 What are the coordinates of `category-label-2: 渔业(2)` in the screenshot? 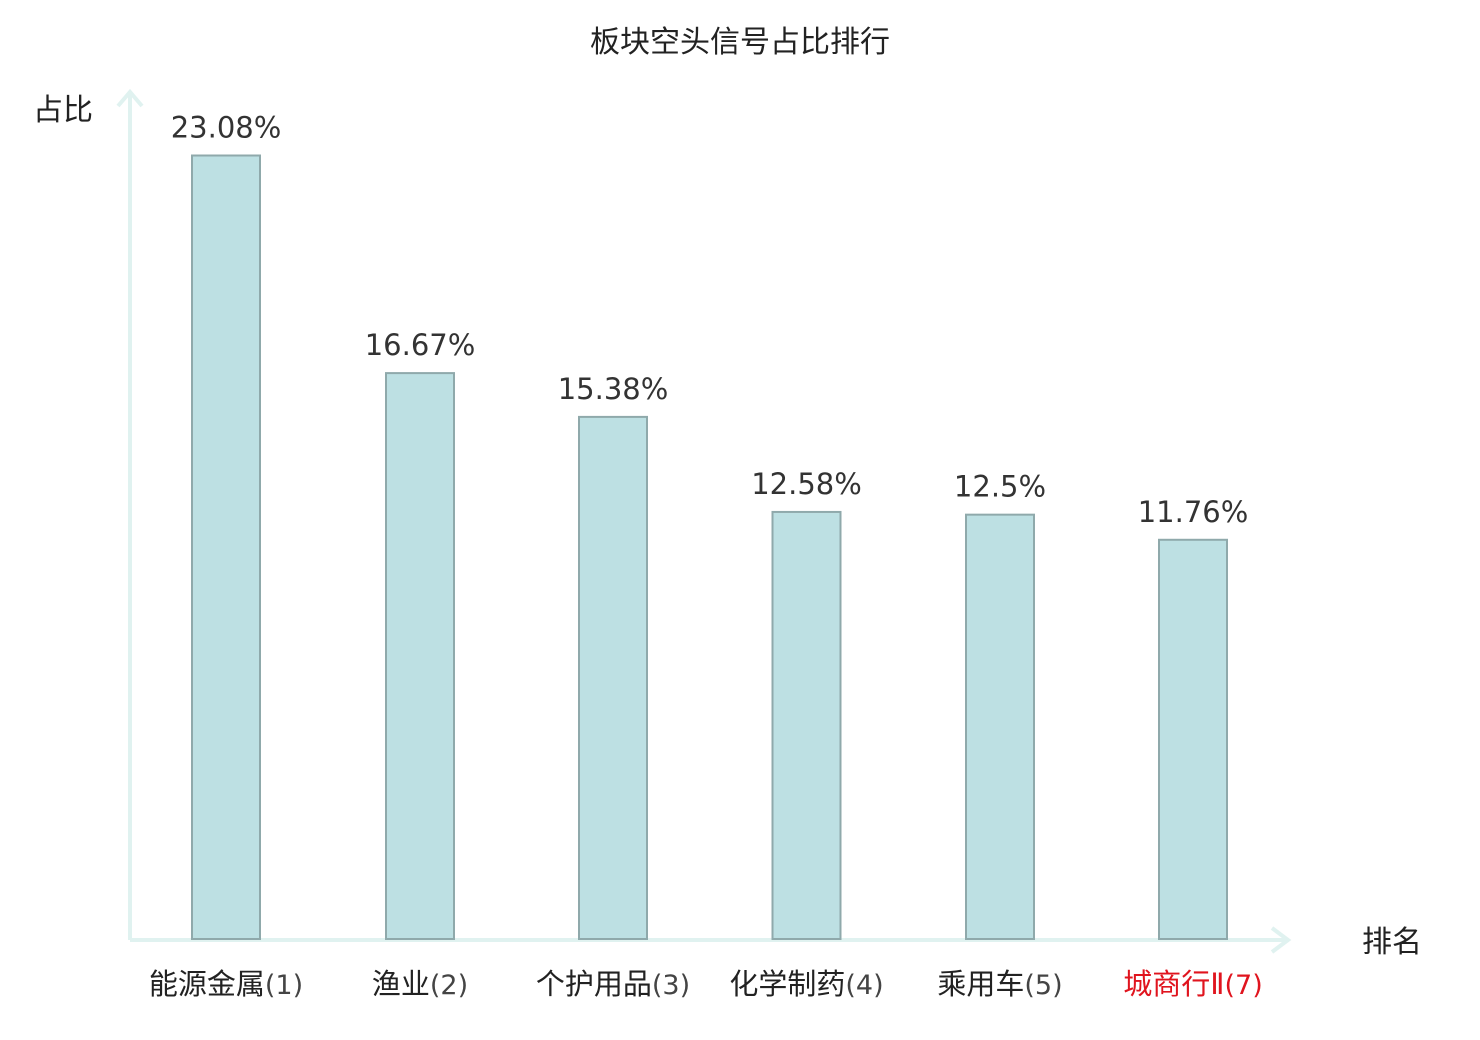 It's located at (420, 984).